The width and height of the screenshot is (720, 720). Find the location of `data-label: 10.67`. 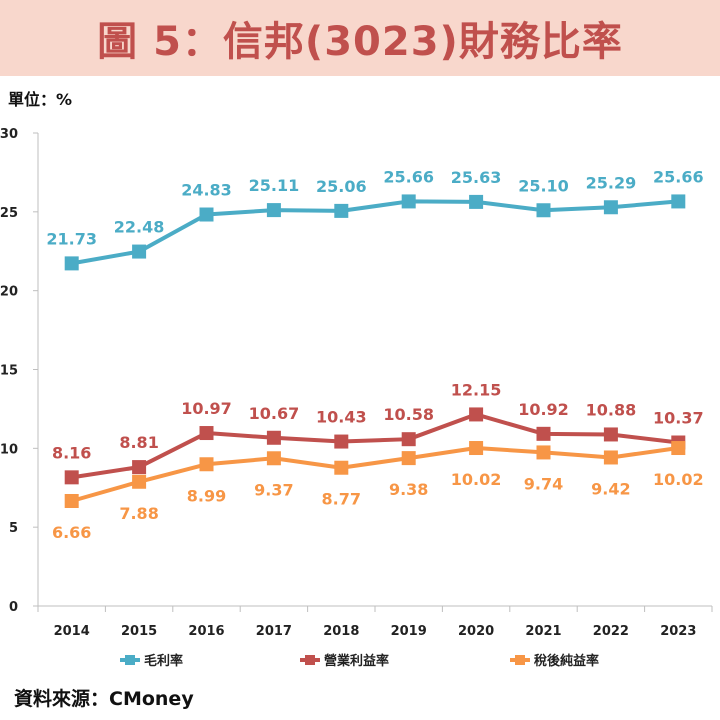

data-label: 10.67 is located at coordinates (274, 413).